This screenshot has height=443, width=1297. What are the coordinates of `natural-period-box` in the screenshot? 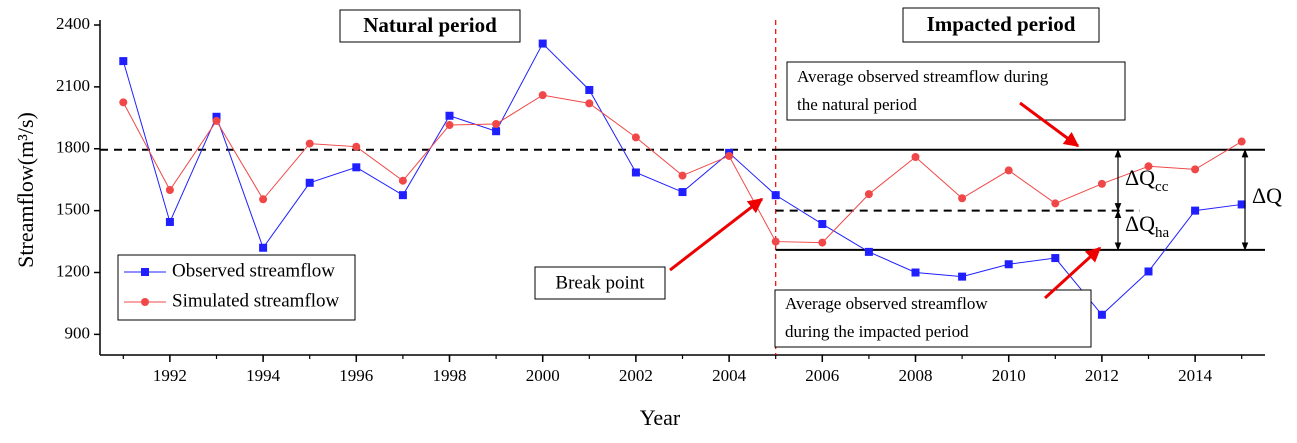 It's located at (430, 26).